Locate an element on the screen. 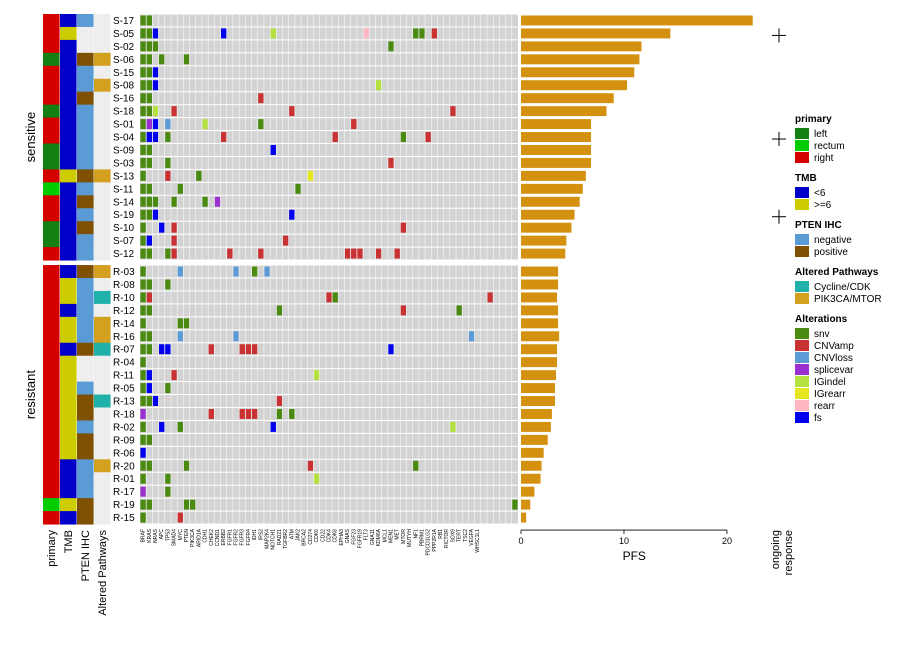 The image size is (922, 649). annotation-column-label: Altered Pathways is located at coordinates (103, 573).